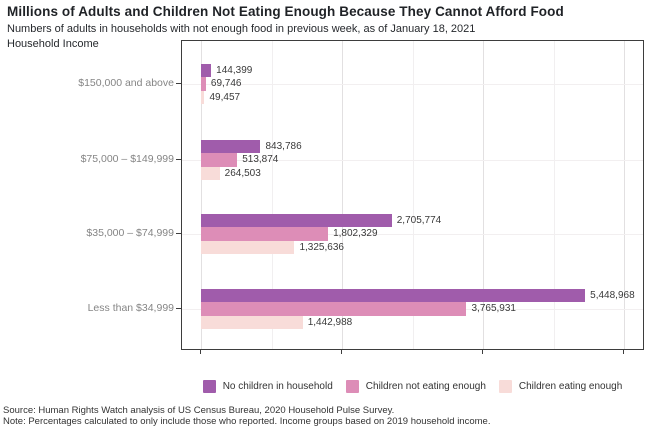  What do you see at coordinates (234, 70) in the screenshot?
I see `bar-value-label: 144,399` at bounding box center [234, 70].